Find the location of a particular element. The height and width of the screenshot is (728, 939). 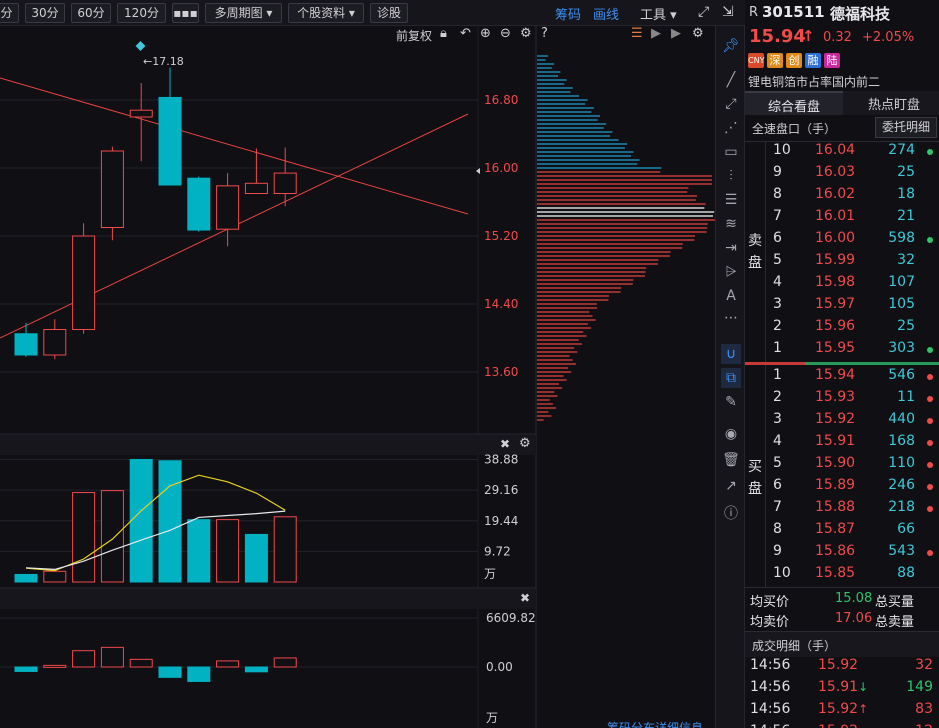

volume-settings-icon: ⚙ is located at coordinates (525, 443).